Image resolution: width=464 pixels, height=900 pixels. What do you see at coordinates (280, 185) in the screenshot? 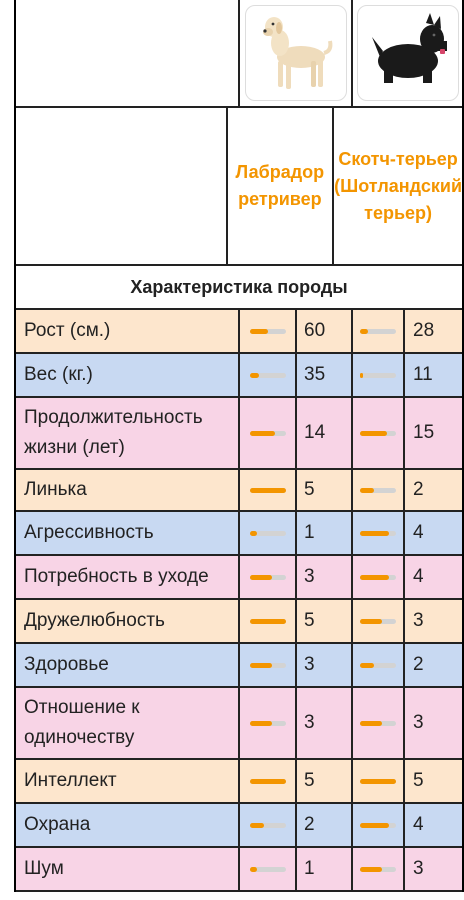
I see `breed-1-name: Лабрадор ретривер` at bounding box center [280, 185].